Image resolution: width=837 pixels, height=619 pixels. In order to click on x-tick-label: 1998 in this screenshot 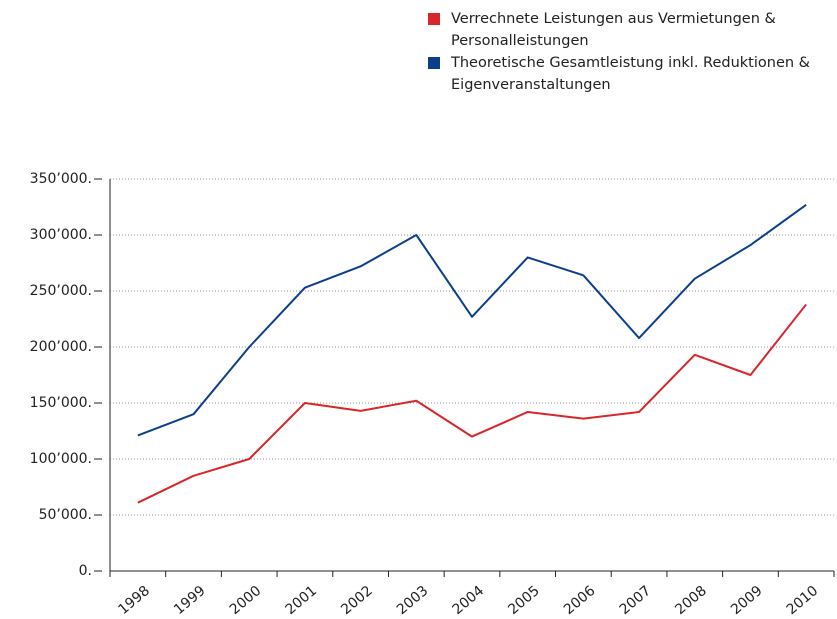, I will do `click(134, 600)`.